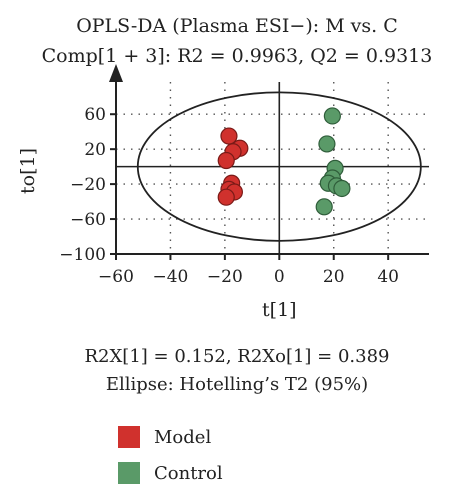 The image size is (474, 503). Describe the element at coordinates (95, 115) in the screenshot. I see `y-tick-label: 60` at that location.